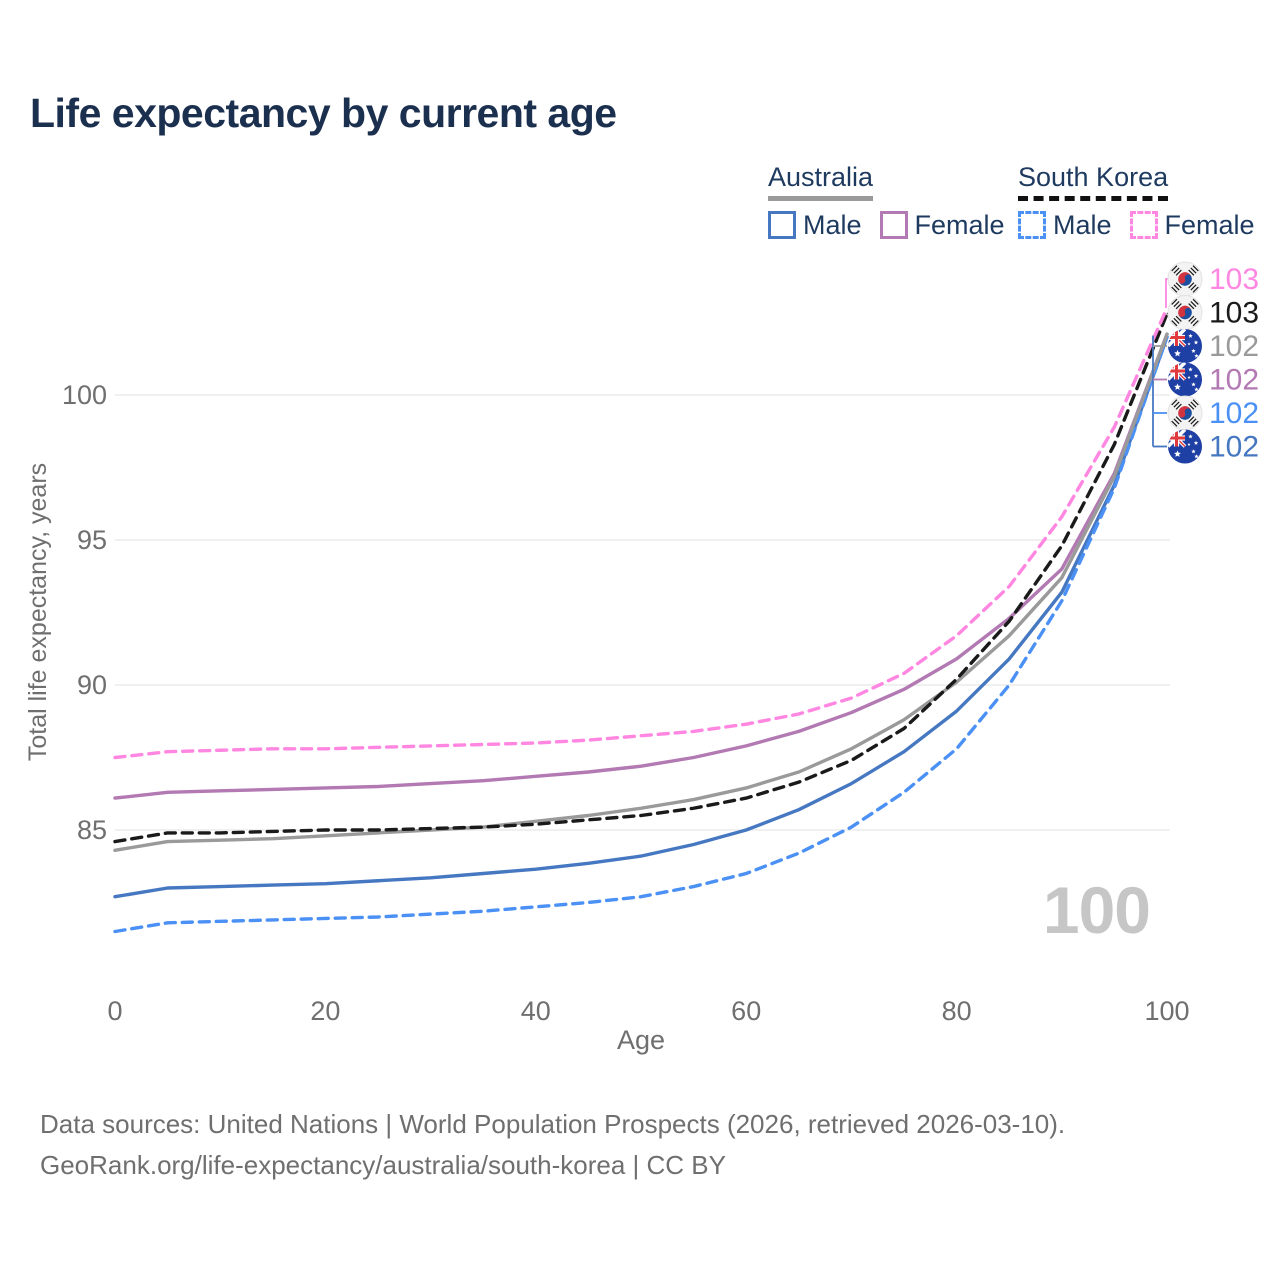 Image resolution: width=1280 pixels, height=1280 pixels. Describe the element at coordinates (92, 830) in the screenshot. I see `y-tick-label: 85` at that location.